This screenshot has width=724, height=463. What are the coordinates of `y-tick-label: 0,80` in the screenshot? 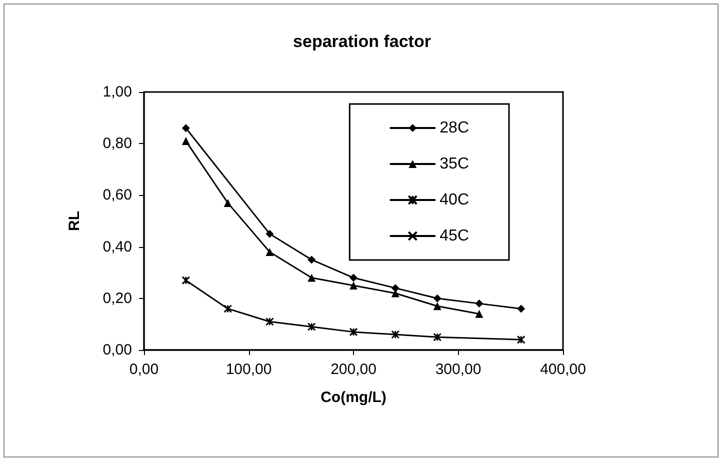 It's located at (117, 143).